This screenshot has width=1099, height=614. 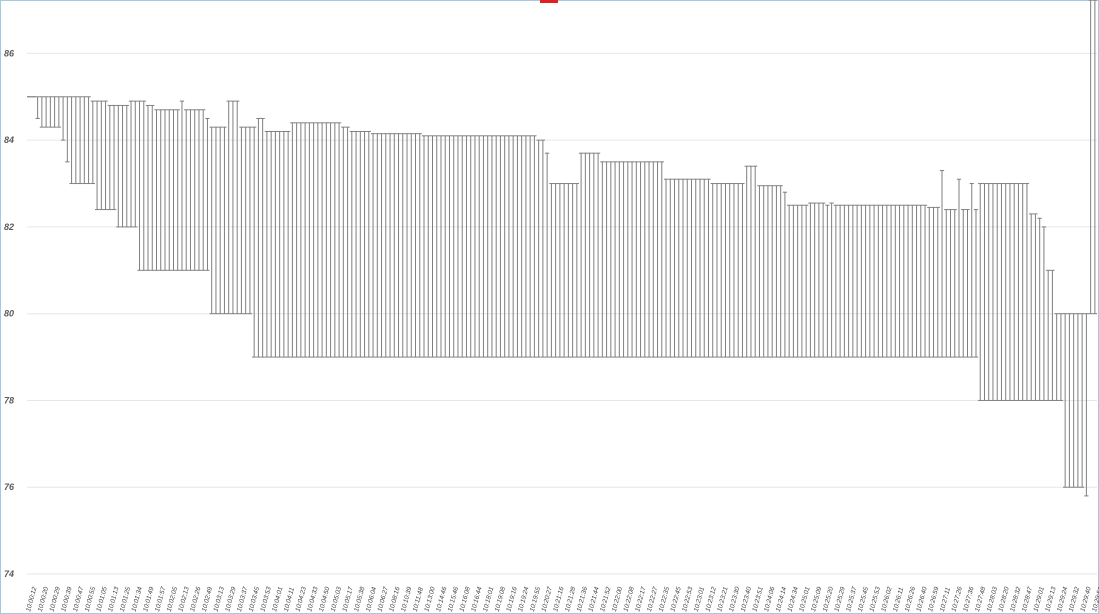 I want to click on y-tick-label: 78, so click(x=9, y=400).